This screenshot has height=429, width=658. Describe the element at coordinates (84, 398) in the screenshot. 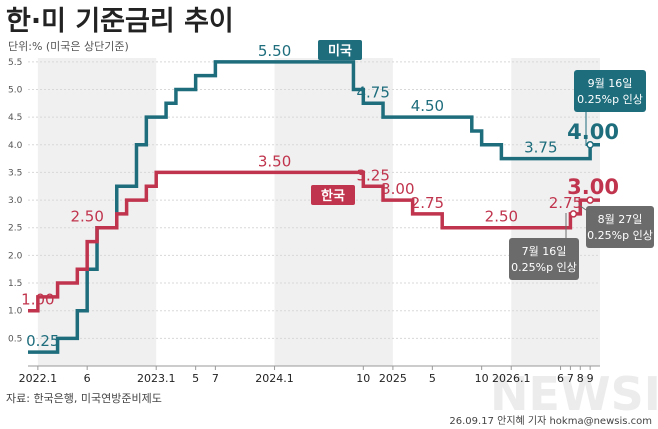

I see `source-note: 자료: 한국은행, 미국연방준비제도` at that location.